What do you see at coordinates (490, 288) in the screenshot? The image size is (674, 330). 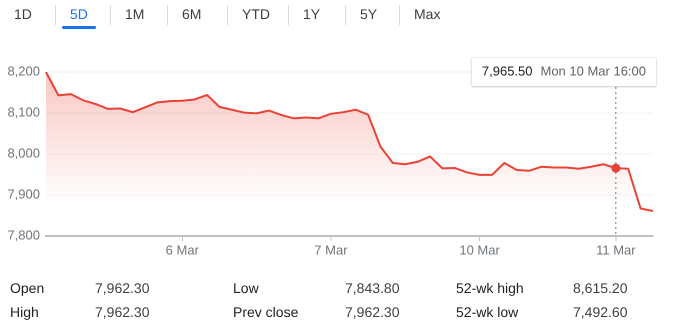 I see `text: 52-wk high` at bounding box center [490, 288].